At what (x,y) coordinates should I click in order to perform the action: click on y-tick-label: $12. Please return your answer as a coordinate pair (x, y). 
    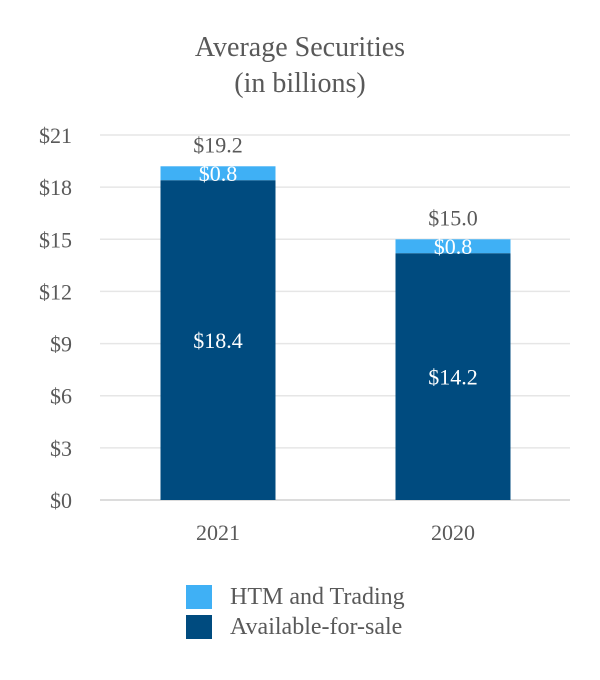
    Looking at the image, I should click on (55, 291).